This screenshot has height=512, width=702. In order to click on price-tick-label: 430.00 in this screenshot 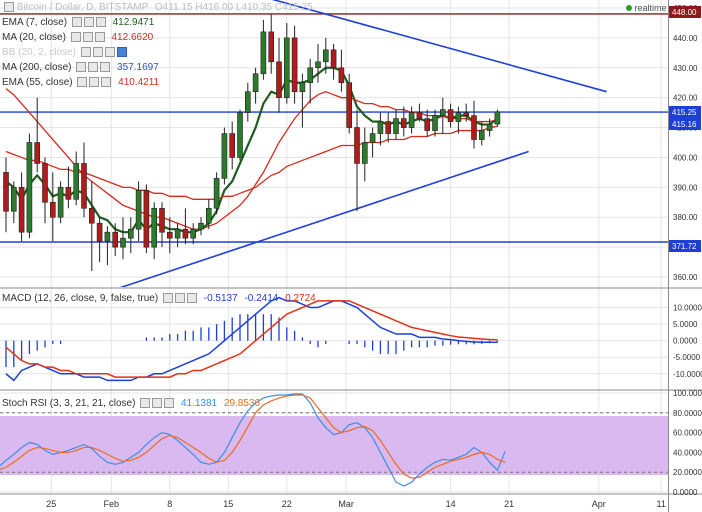, I will do `click(685, 68)`.